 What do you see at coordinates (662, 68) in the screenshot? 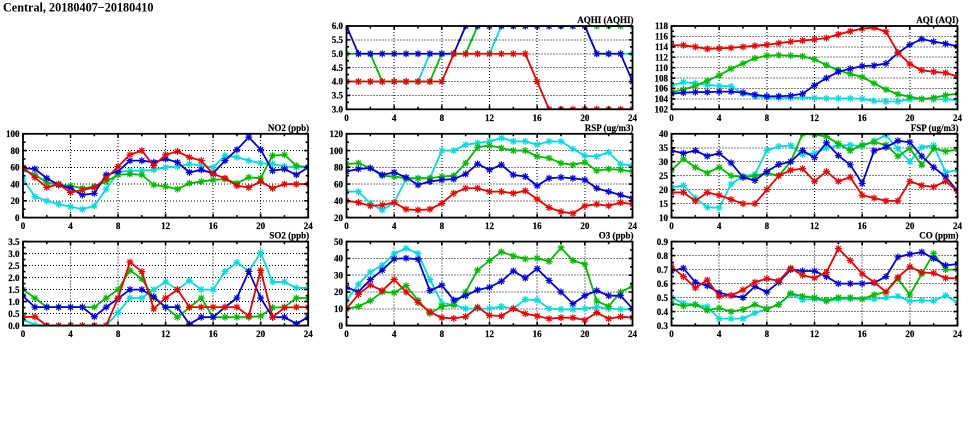
I see `svg-text: 110` at bounding box center [662, 68].